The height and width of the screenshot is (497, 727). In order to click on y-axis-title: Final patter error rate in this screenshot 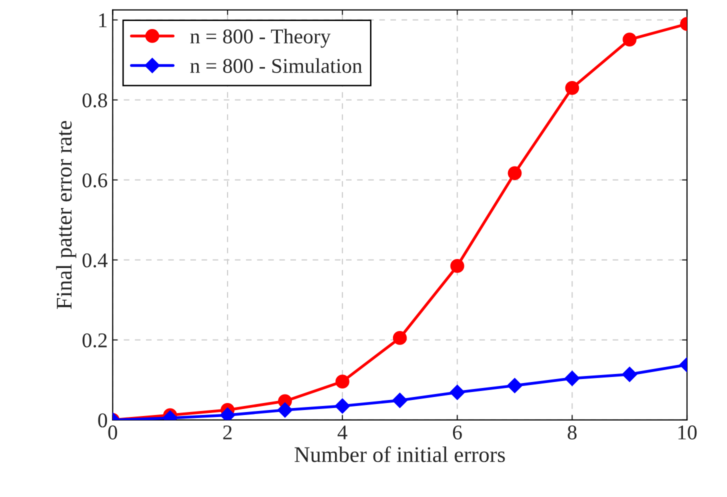, I will do `click(66, 215)`.